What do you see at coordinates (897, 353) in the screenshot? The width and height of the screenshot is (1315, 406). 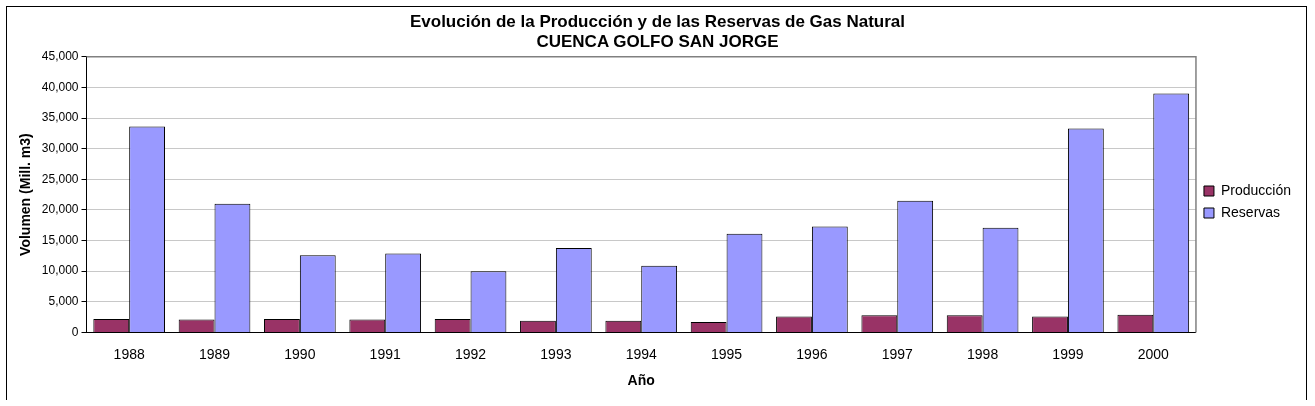 I see `x-tick-label: 1997` at bounding box center [897, 353].